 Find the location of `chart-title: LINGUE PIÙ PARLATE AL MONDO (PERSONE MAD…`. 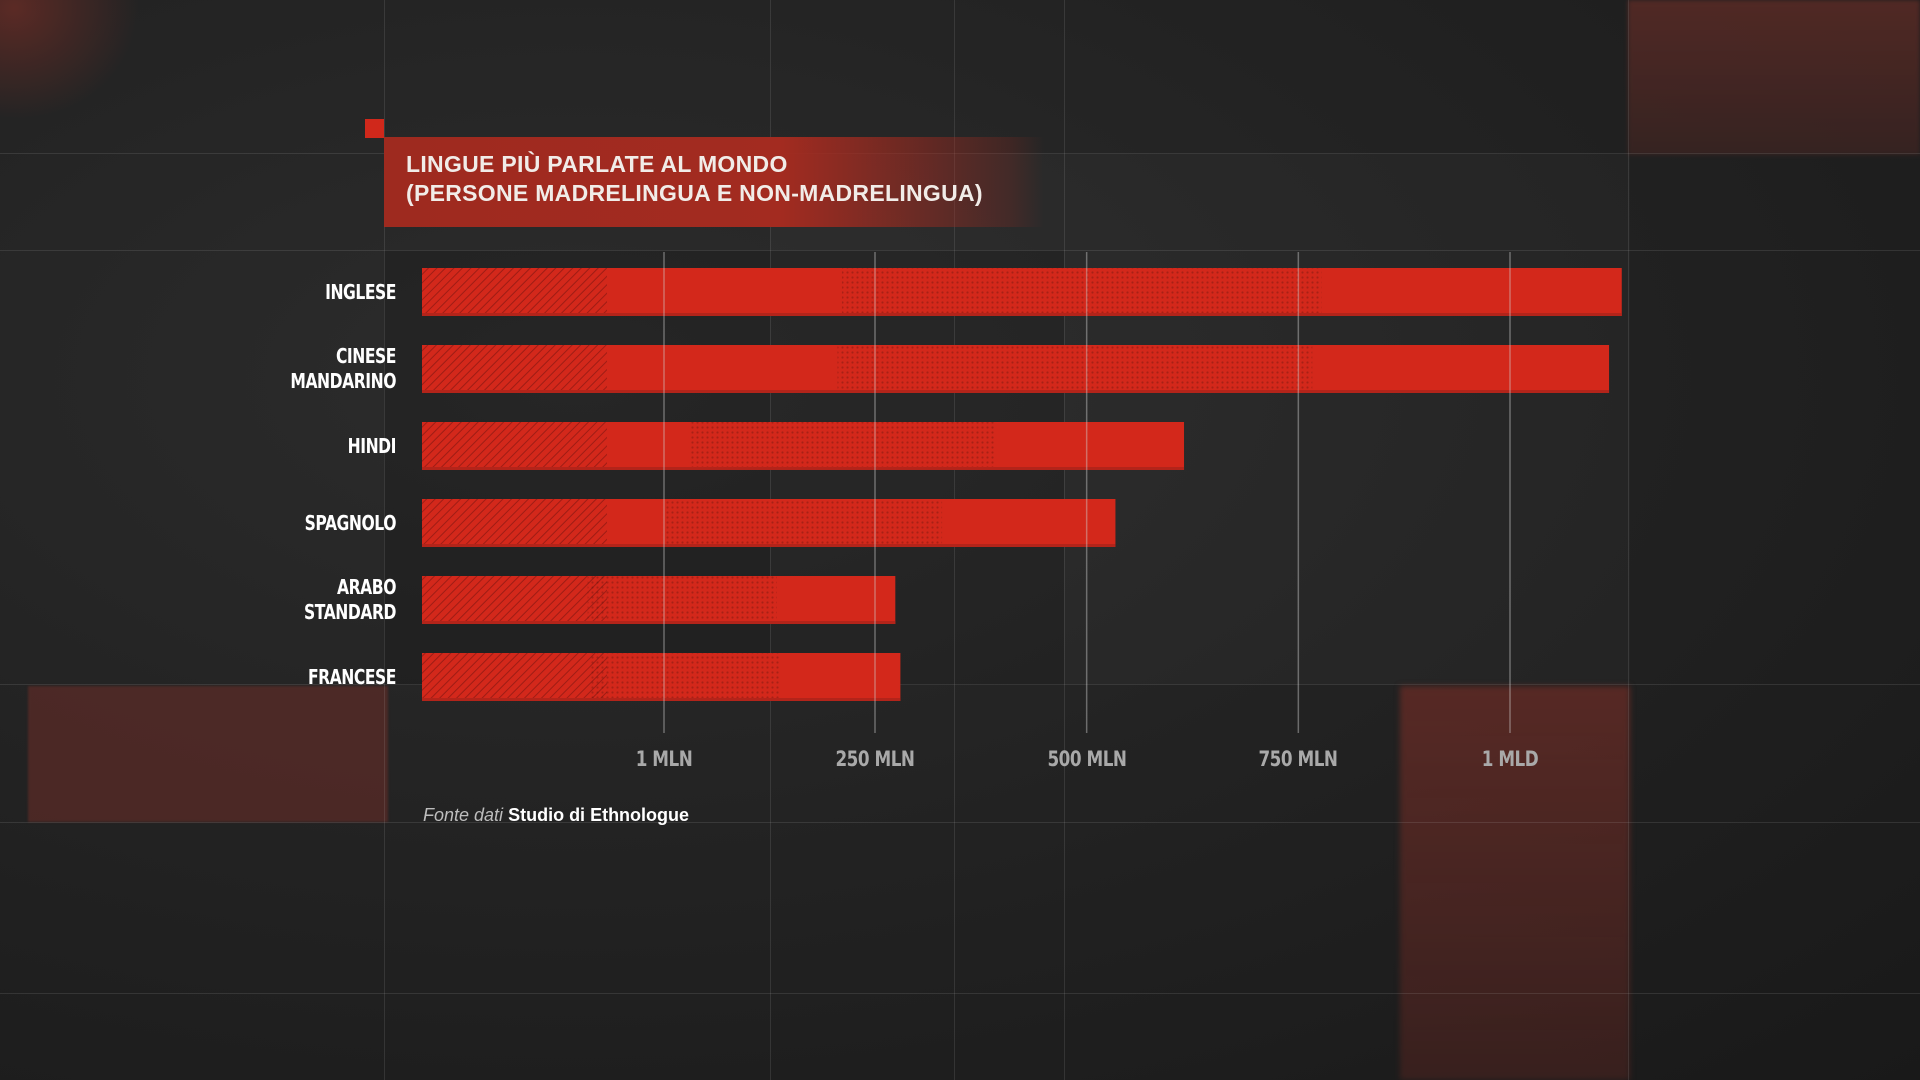

chart-title: LINGUE PIÙ PARLATE AL MONDO (PERSONE MAD… is located at coordinates (694, 179).